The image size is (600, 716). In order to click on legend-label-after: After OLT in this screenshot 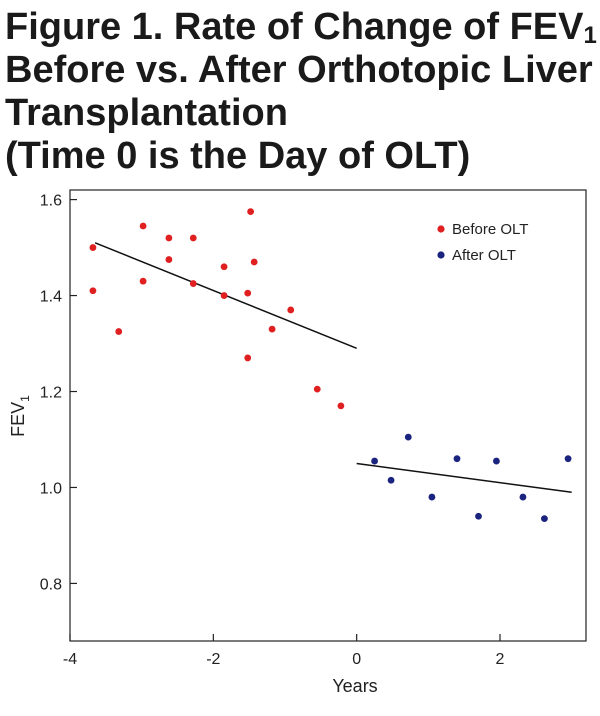, I will do `click(484, 255)`.